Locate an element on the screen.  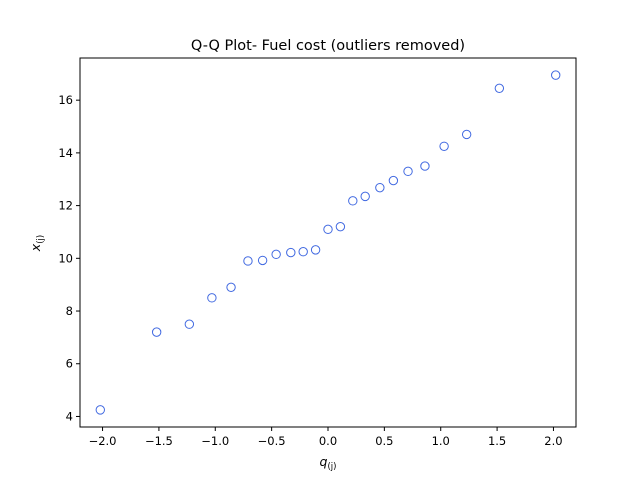
y-tick-label: 4 is located at coordinates (69, 416).